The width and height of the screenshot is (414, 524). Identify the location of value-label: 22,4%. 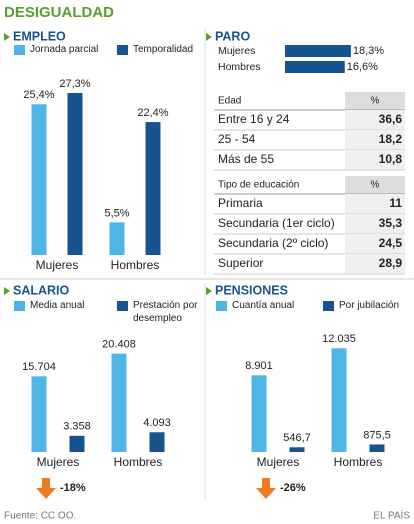
(152, 113).